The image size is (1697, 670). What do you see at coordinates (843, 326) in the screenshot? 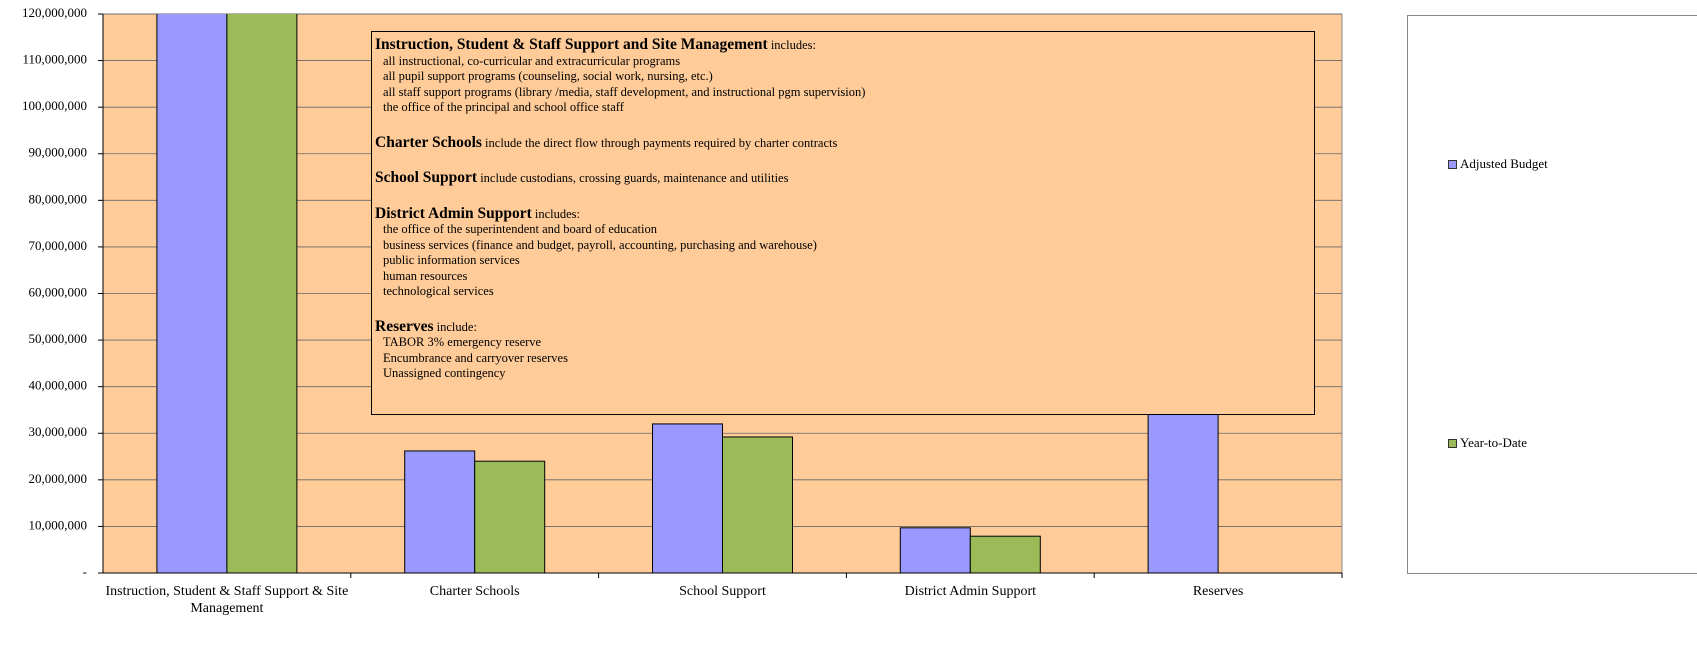
I see `annotation-heading-line: Reserves include:` at bounding box center [843, 326].